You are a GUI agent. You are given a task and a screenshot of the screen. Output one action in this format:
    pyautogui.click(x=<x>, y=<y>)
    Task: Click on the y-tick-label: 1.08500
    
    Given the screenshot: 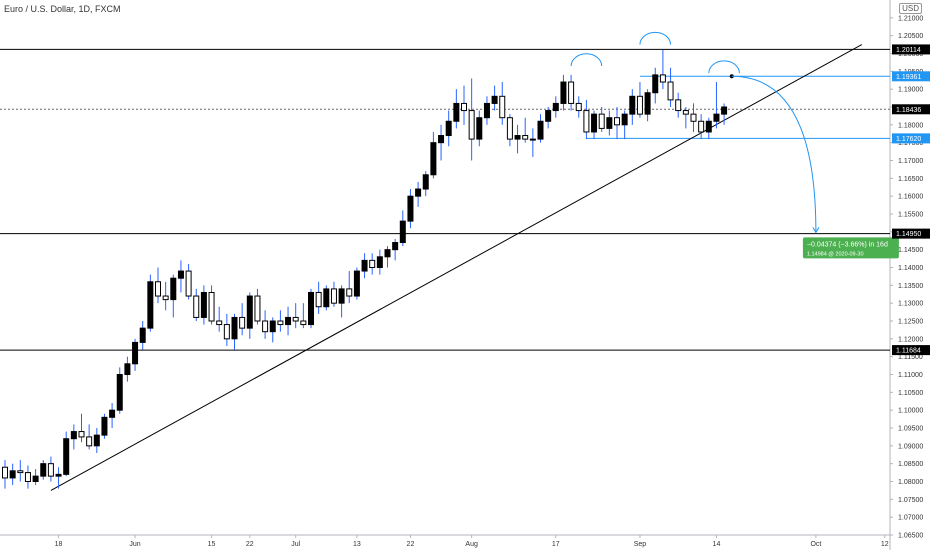 What is the action you would take?
    pyautogui.click(x=910, y=464)
    